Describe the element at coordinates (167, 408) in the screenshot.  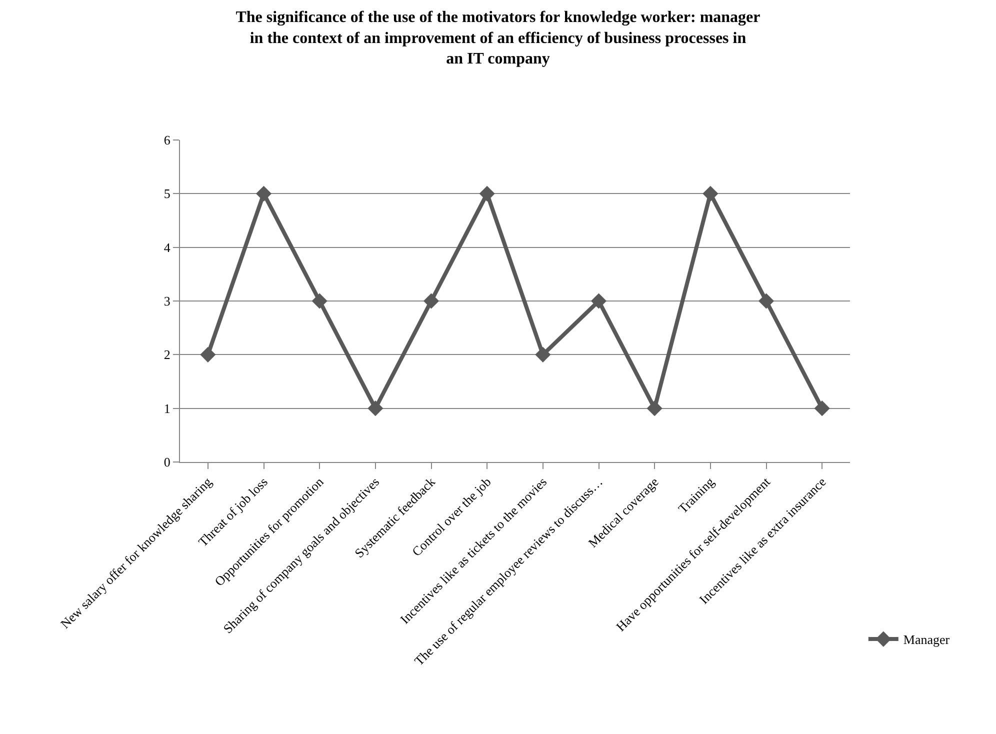
I see `y-tick-label: 1` at that location.